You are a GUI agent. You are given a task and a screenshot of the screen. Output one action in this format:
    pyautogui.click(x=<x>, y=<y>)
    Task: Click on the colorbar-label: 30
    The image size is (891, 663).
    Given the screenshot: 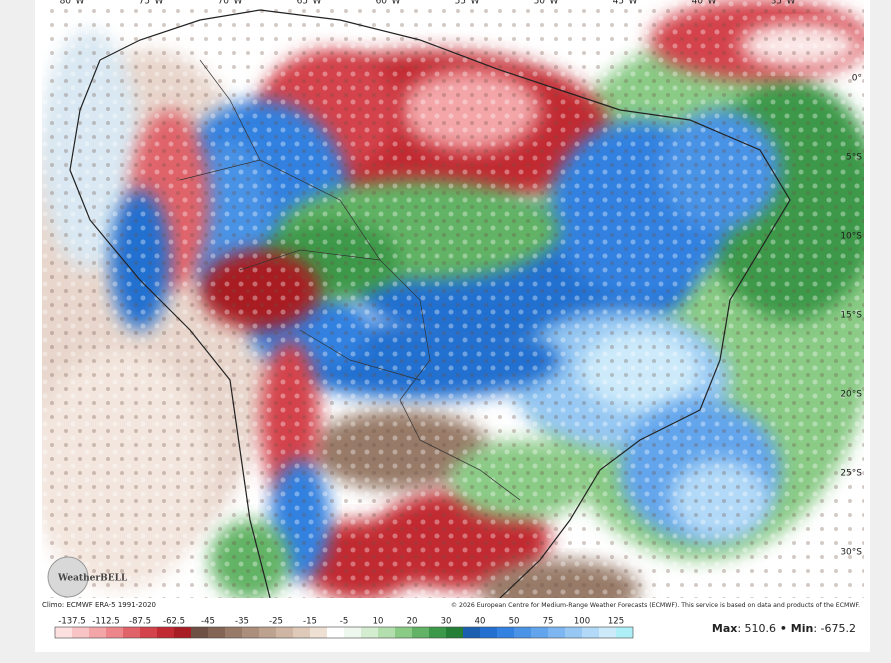 What is the action you would take?
    pyautogui.click(x=446, y=622)
    